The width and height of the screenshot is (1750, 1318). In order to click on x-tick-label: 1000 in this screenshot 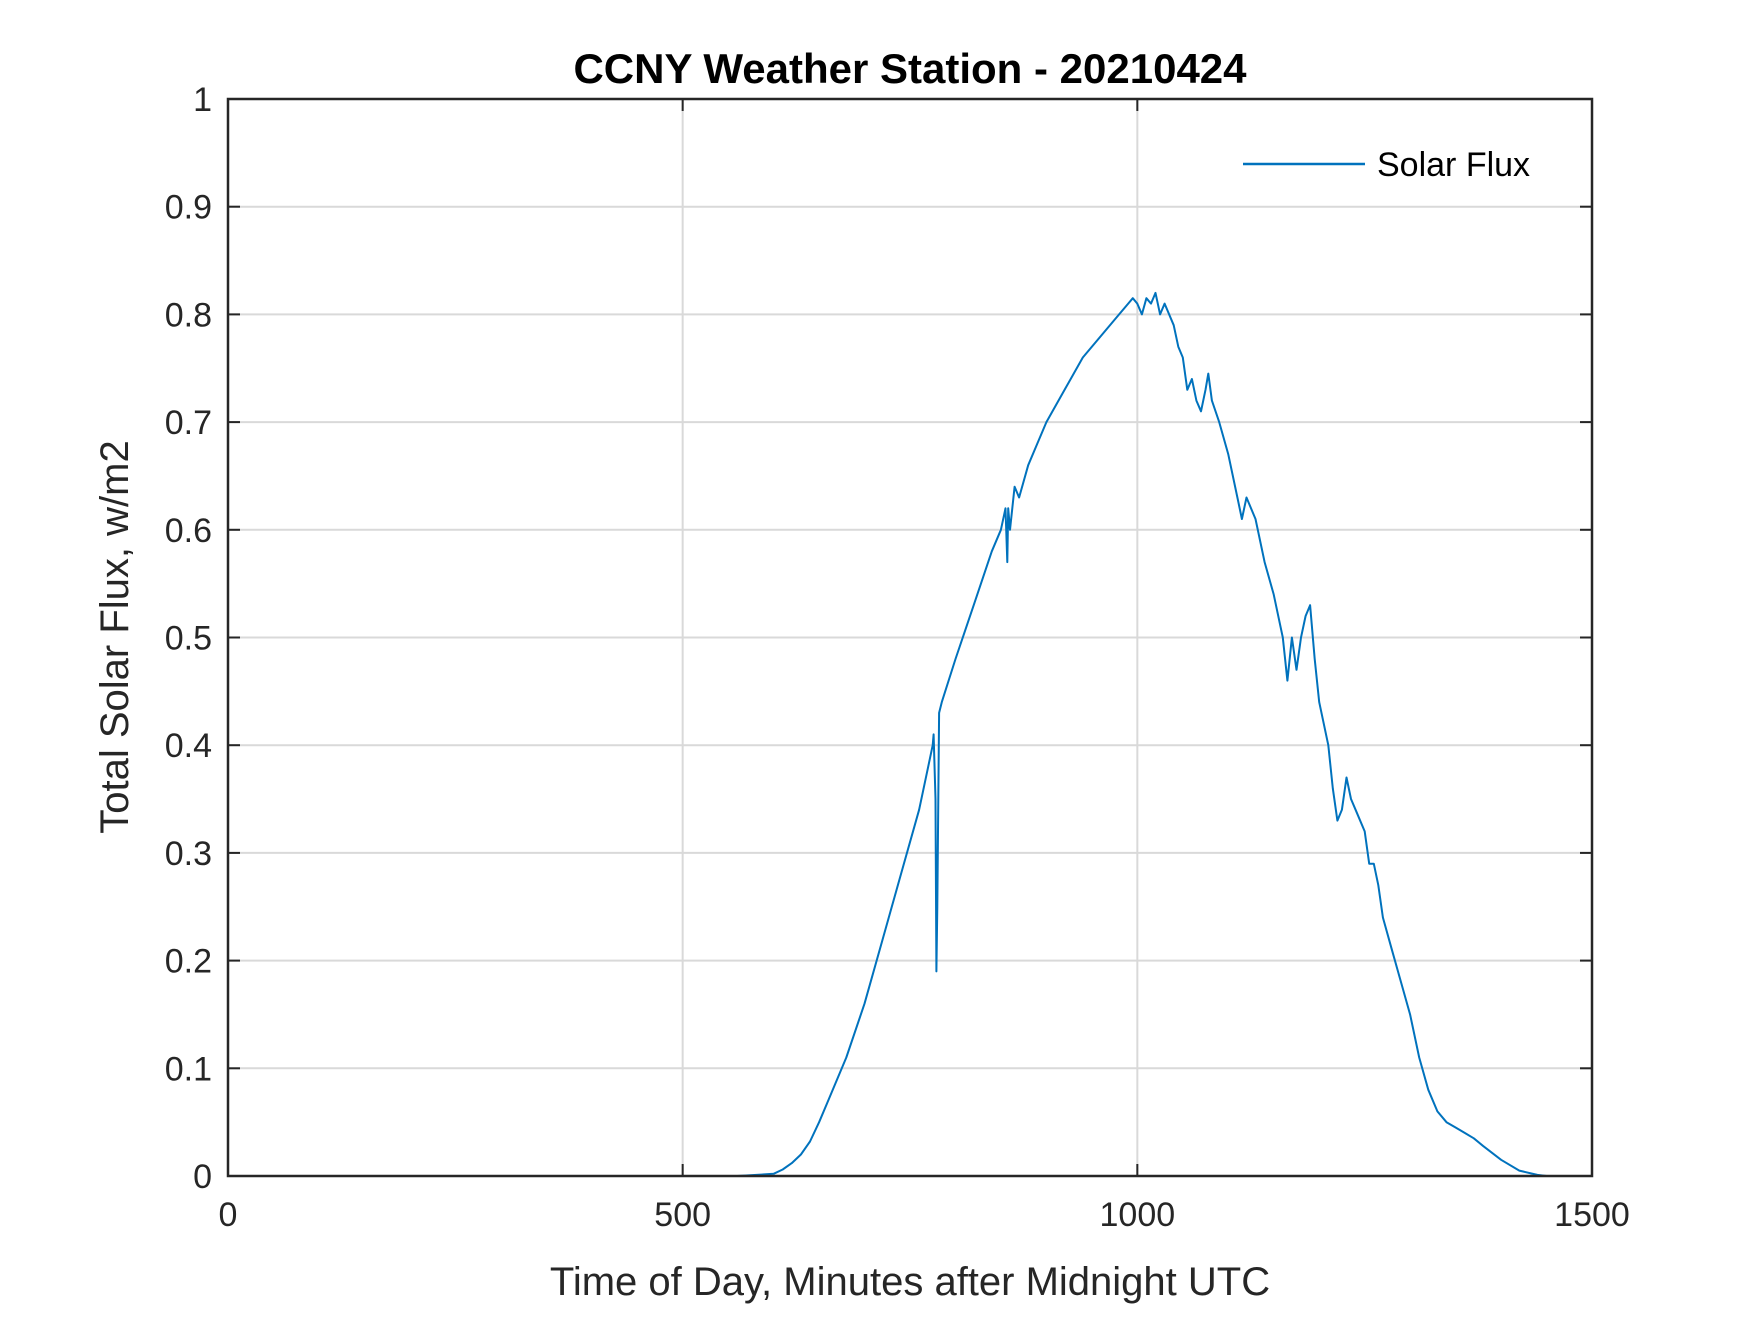, I will do `click(1138, 1215)`.